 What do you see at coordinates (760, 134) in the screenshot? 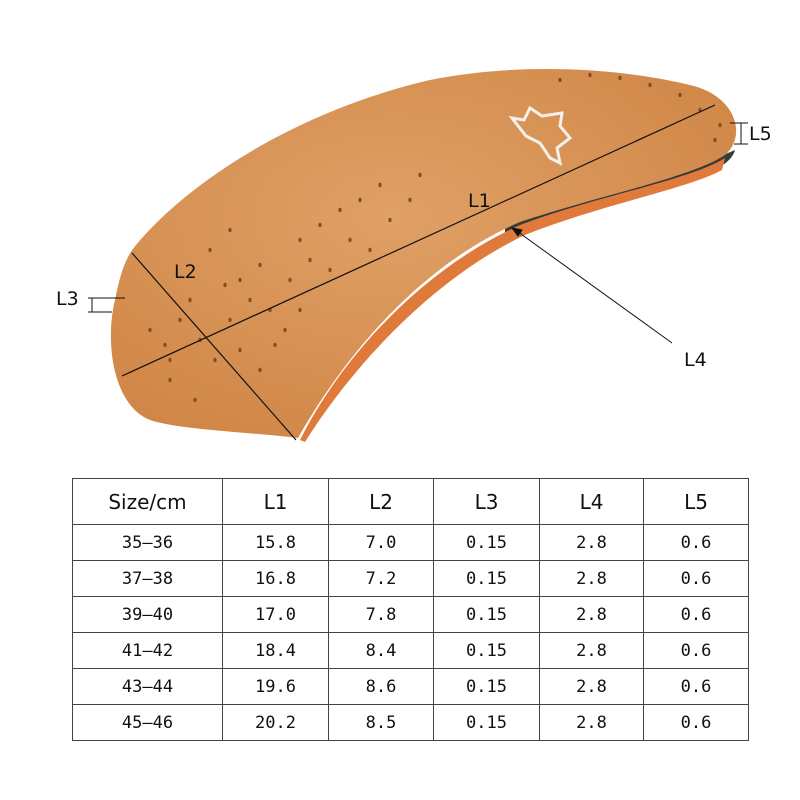
I see `label-l5: L5` at bounding box center [760, 134].